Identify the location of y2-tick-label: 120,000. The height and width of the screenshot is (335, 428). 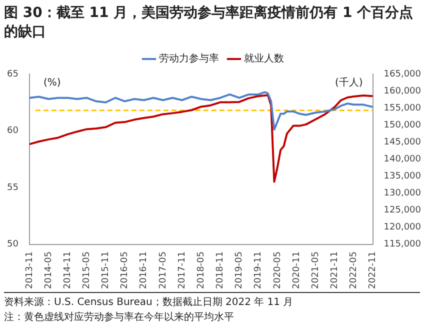
(403, 227).